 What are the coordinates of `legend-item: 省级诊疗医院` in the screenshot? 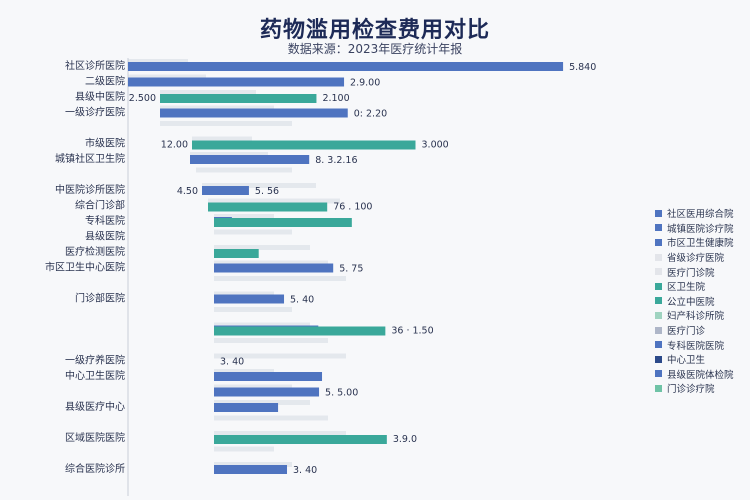 It's located at (701, 257).